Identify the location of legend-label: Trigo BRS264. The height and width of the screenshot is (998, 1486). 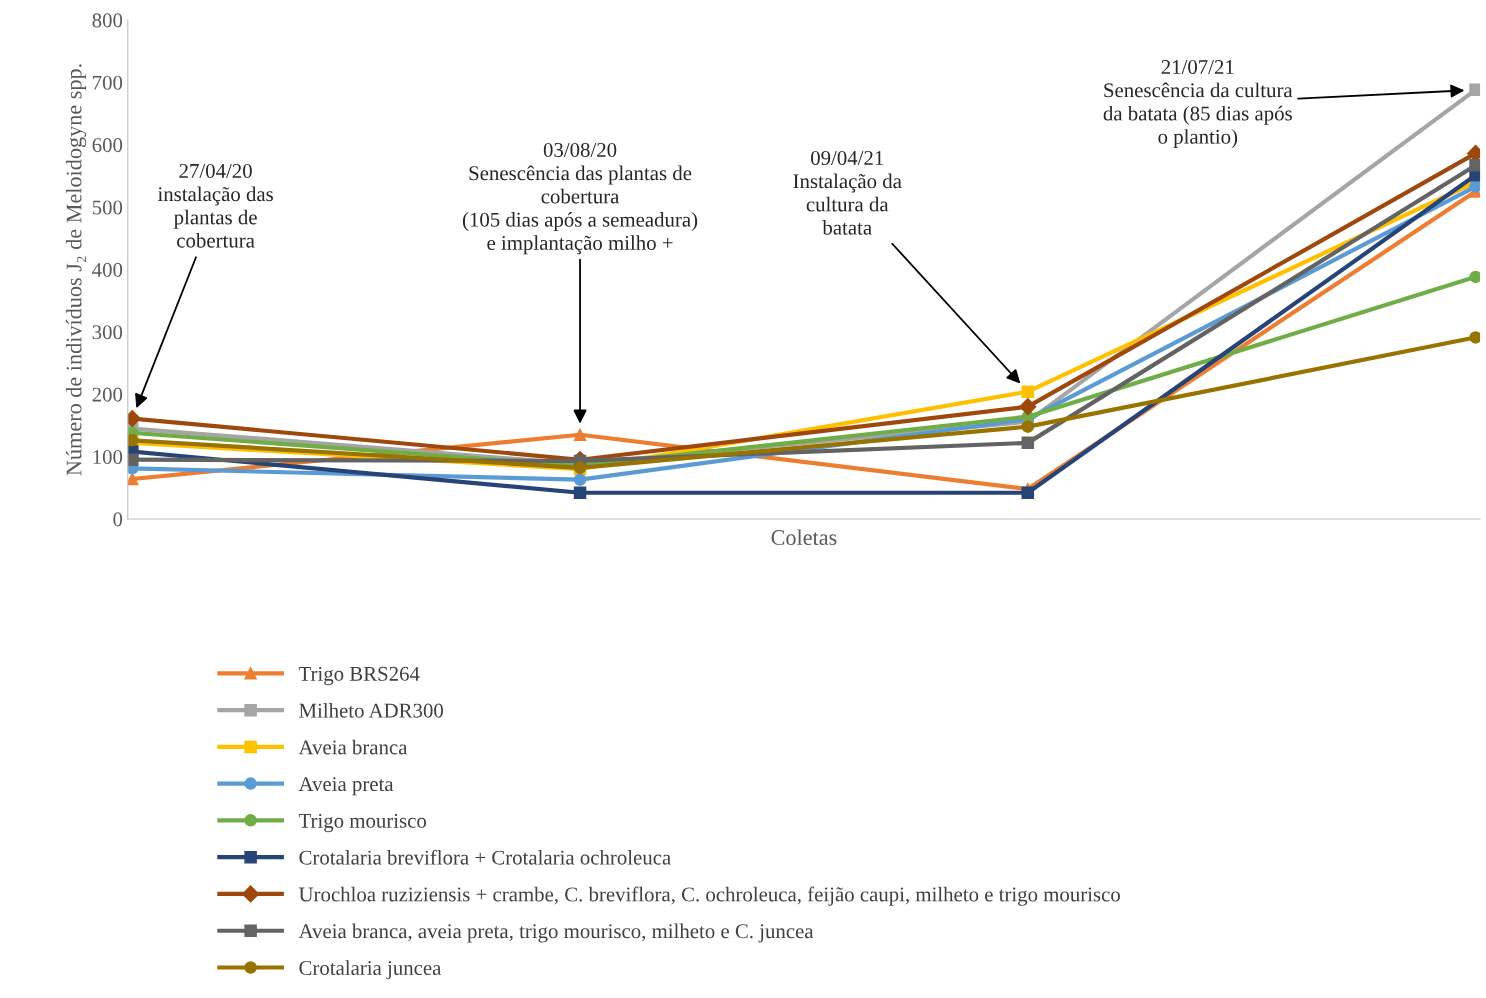
(359, 676).